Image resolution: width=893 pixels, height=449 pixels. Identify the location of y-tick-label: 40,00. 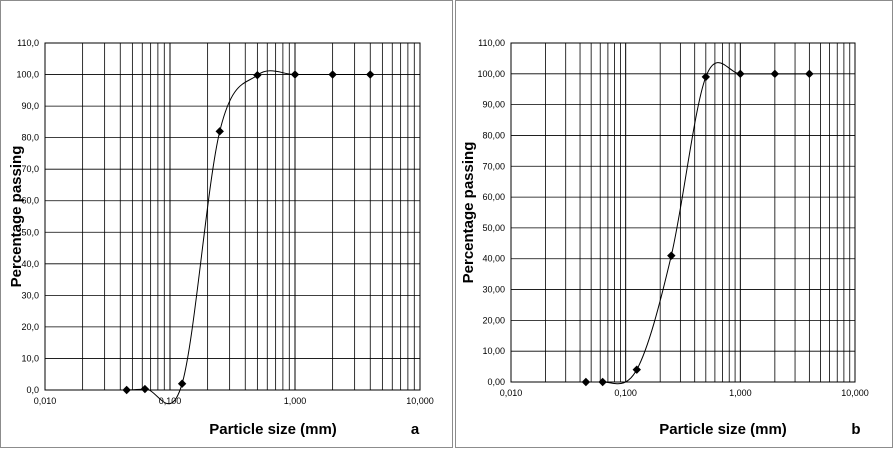
(493, 259).